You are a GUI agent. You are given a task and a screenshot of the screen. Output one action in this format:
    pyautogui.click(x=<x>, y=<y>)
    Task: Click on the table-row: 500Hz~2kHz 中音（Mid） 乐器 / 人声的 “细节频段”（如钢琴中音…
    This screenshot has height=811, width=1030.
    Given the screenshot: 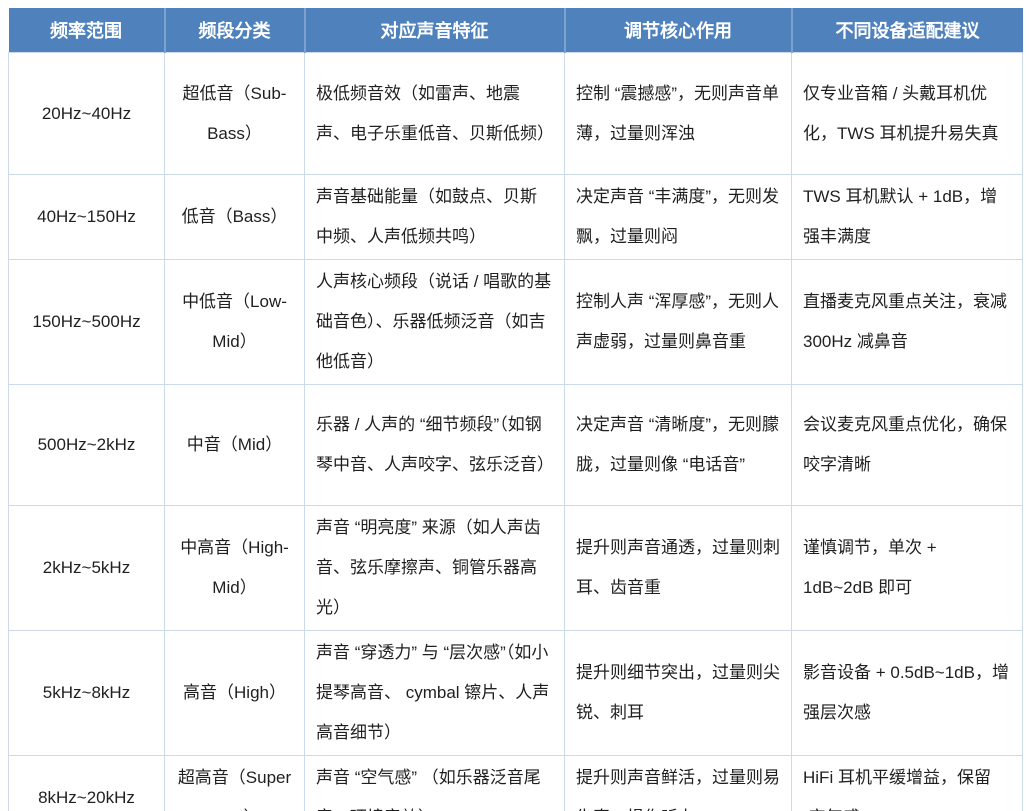 What is the action you would take?
    pyautogui.click(x=515, y=445)
    